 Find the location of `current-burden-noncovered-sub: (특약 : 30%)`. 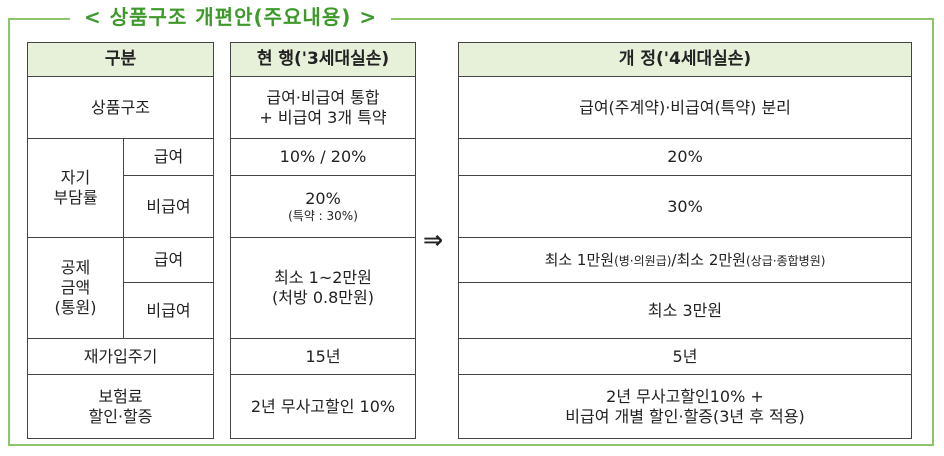

current-burden-noncovered-sub: (특약 : 30%) is located at coordinates (323, 216).